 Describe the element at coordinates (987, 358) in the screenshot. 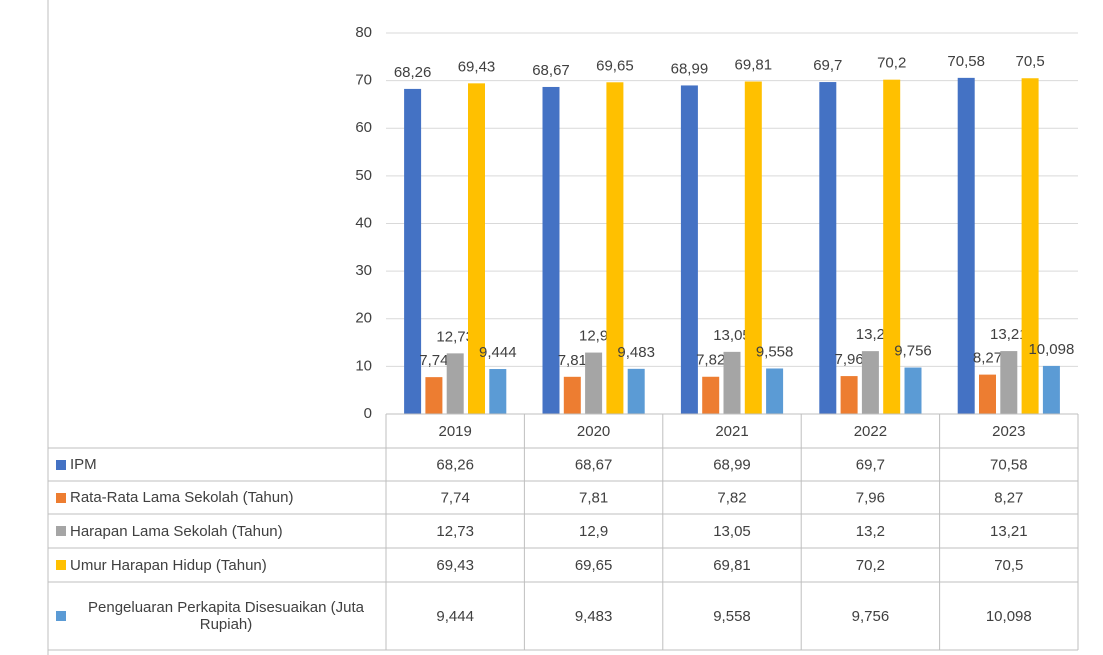

I see `data-label: 8,27` at that location.